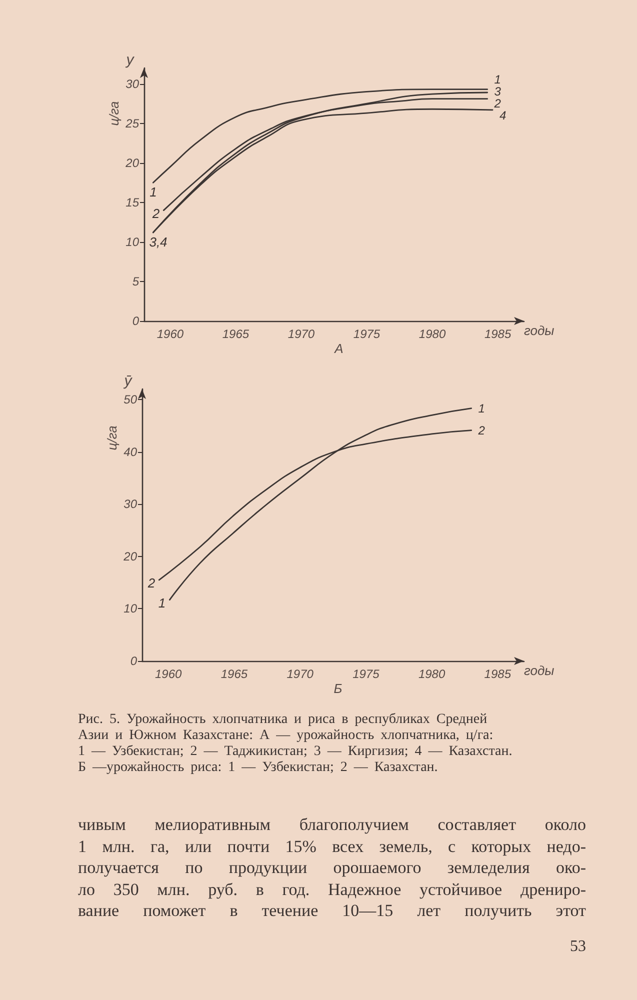  What do you see at coordinates (136, 281) in the screenshot?
I see `y-tick-label: 5` at bounding box center [136, 281].